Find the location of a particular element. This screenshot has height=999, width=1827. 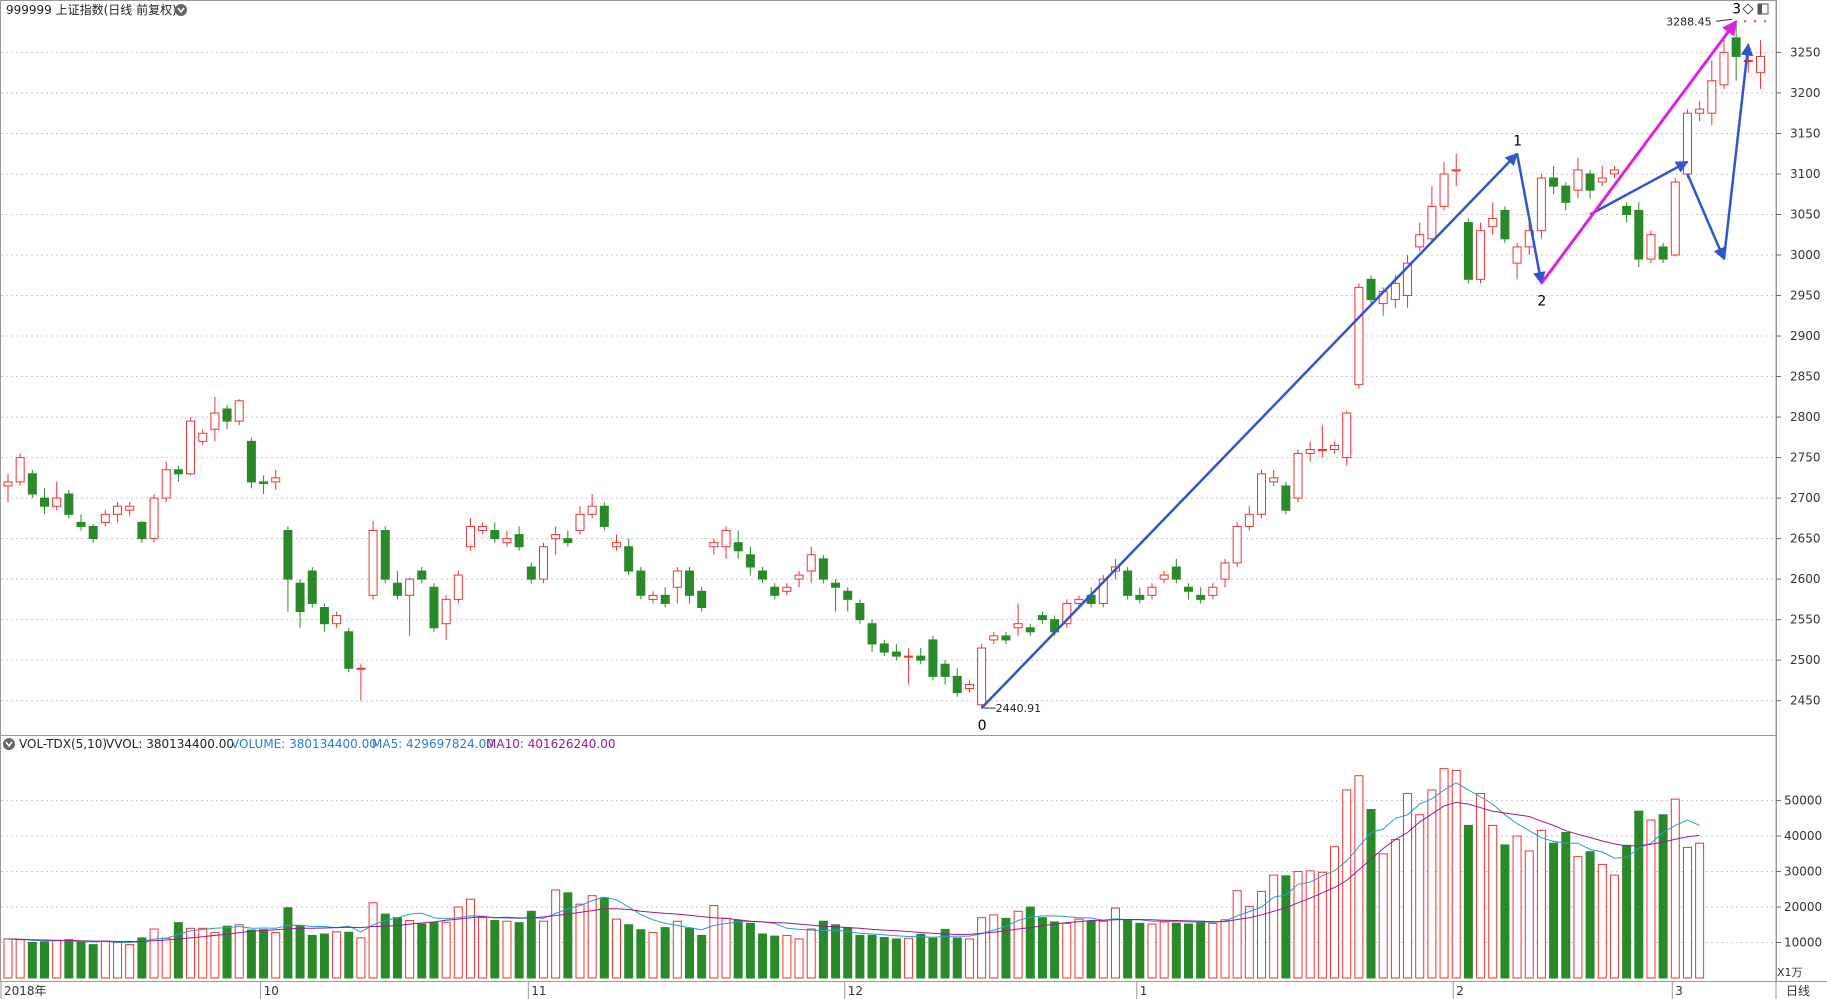

wave-label: 3 is located at coordinates (1736, 9).